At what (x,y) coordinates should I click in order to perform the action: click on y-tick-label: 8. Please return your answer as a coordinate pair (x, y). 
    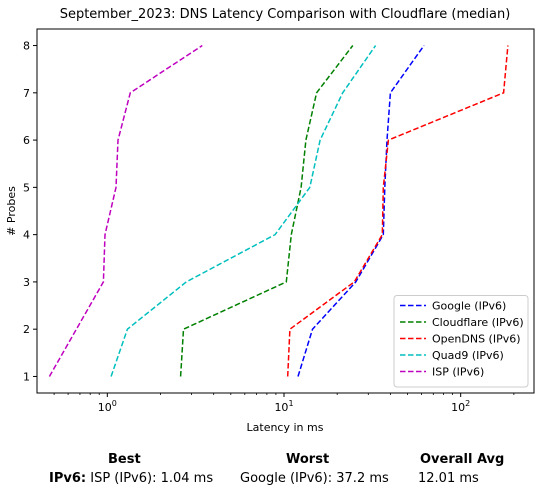
    Looking at the image, I should click on (26, 46).